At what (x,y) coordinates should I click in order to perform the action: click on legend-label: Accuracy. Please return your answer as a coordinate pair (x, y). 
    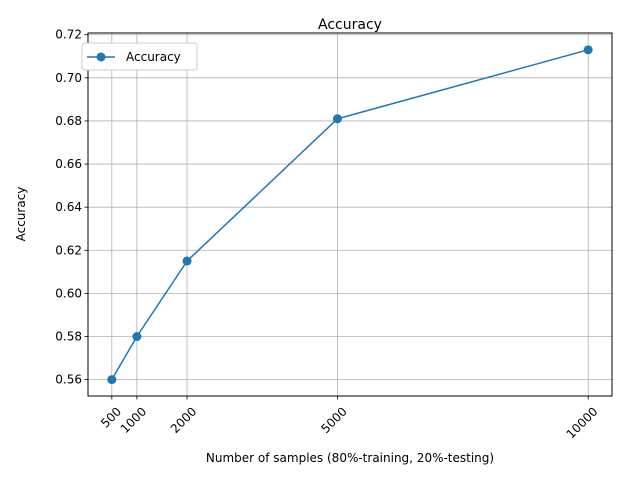
    Looking at the image, I should click on (153, 57).